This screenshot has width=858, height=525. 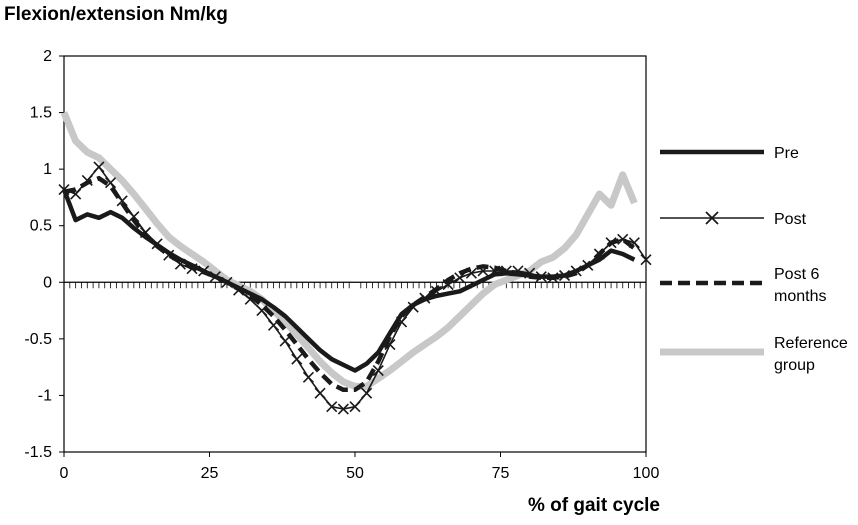 What do you see at coordinates (800, 296) in the screenshot?
I see `legend-label: months` at bounding box center [800, 296].